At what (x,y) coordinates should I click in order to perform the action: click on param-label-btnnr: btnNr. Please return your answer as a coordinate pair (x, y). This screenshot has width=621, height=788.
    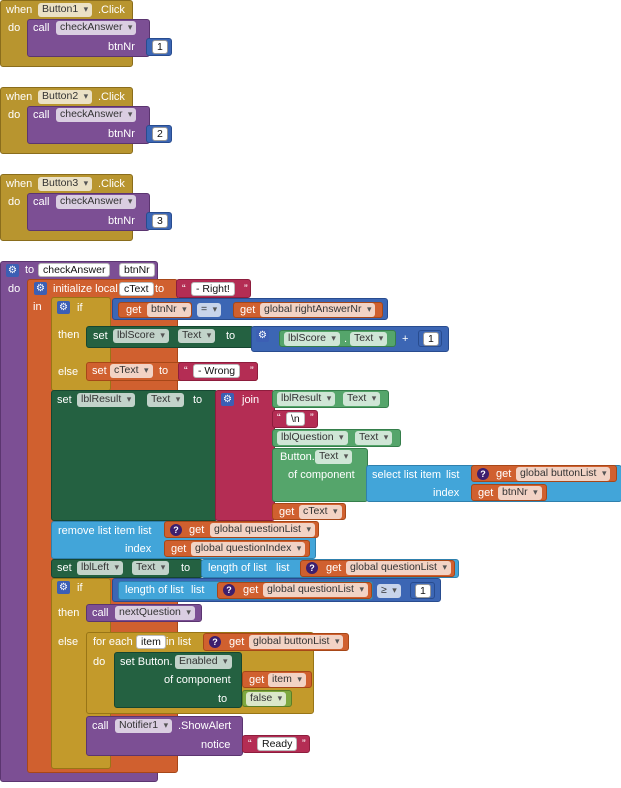
    Looking at the image, I should click on (121, 221).